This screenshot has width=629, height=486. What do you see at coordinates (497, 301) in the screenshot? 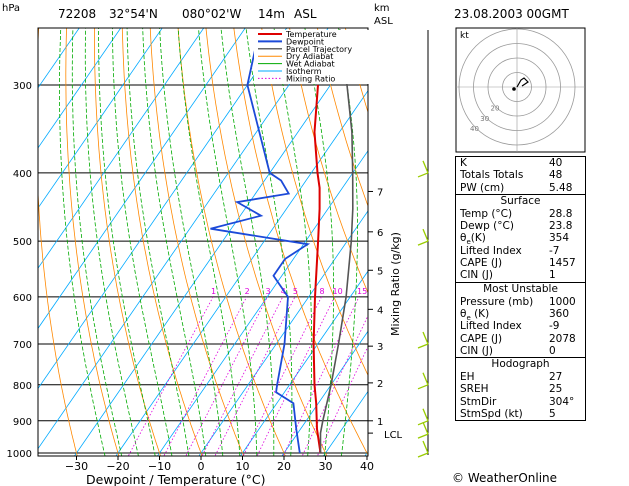
I see `mu-pressure-label: Pressure (mb)` at bounding box center [497, 301].